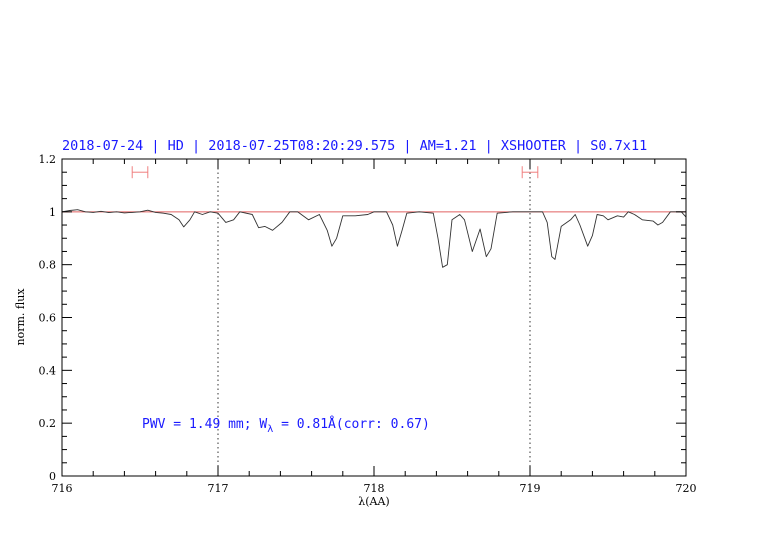  I want to click on y-axis-label: norm. flux, so click(20, 317).